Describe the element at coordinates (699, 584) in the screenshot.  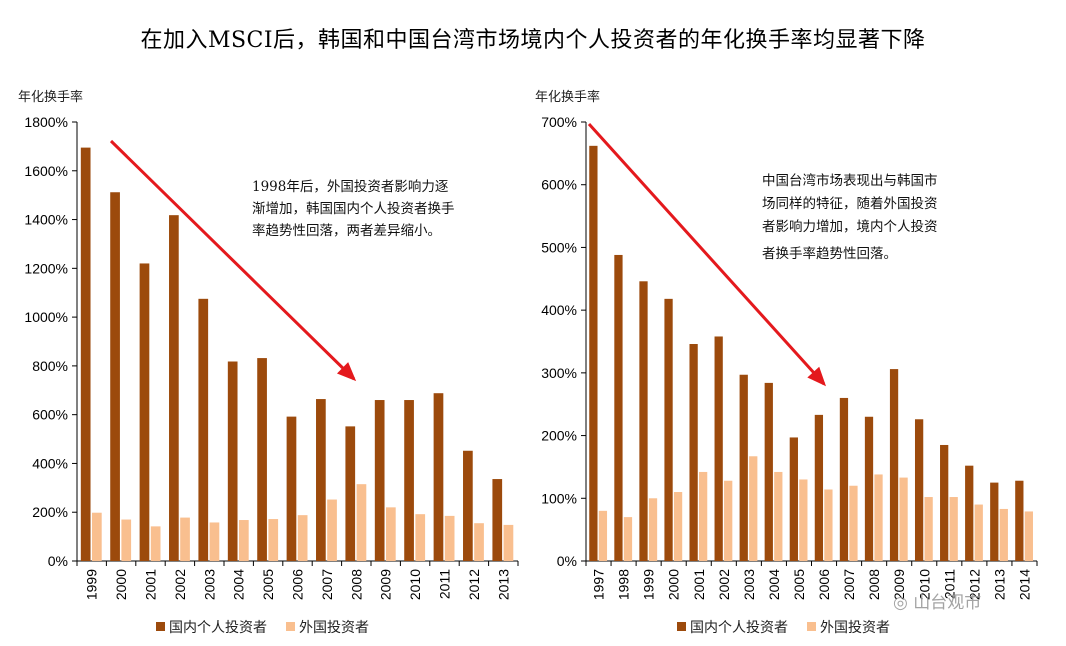
I see `taiwan-xtick-label: 2001` at that location.